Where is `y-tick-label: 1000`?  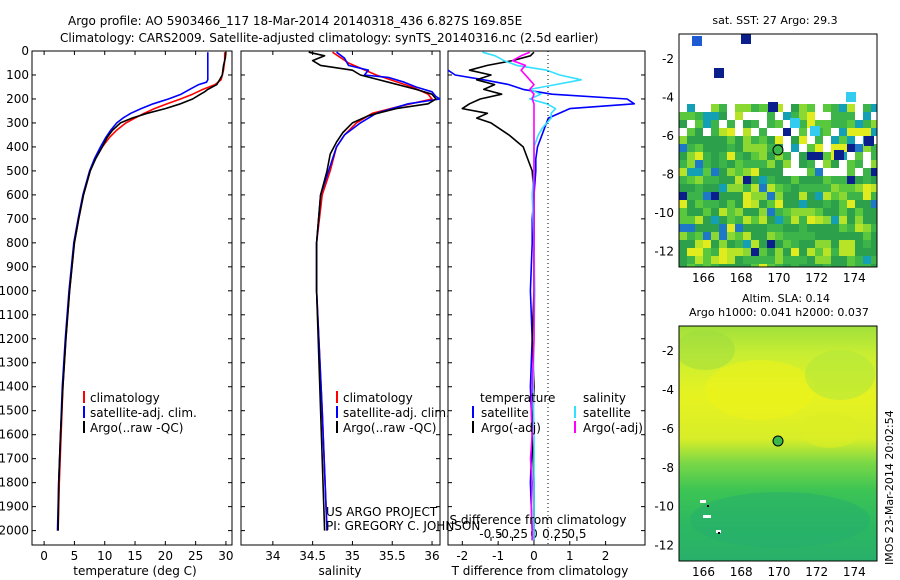
y-tick-label: 1000 is located at coordinates (14, 291).